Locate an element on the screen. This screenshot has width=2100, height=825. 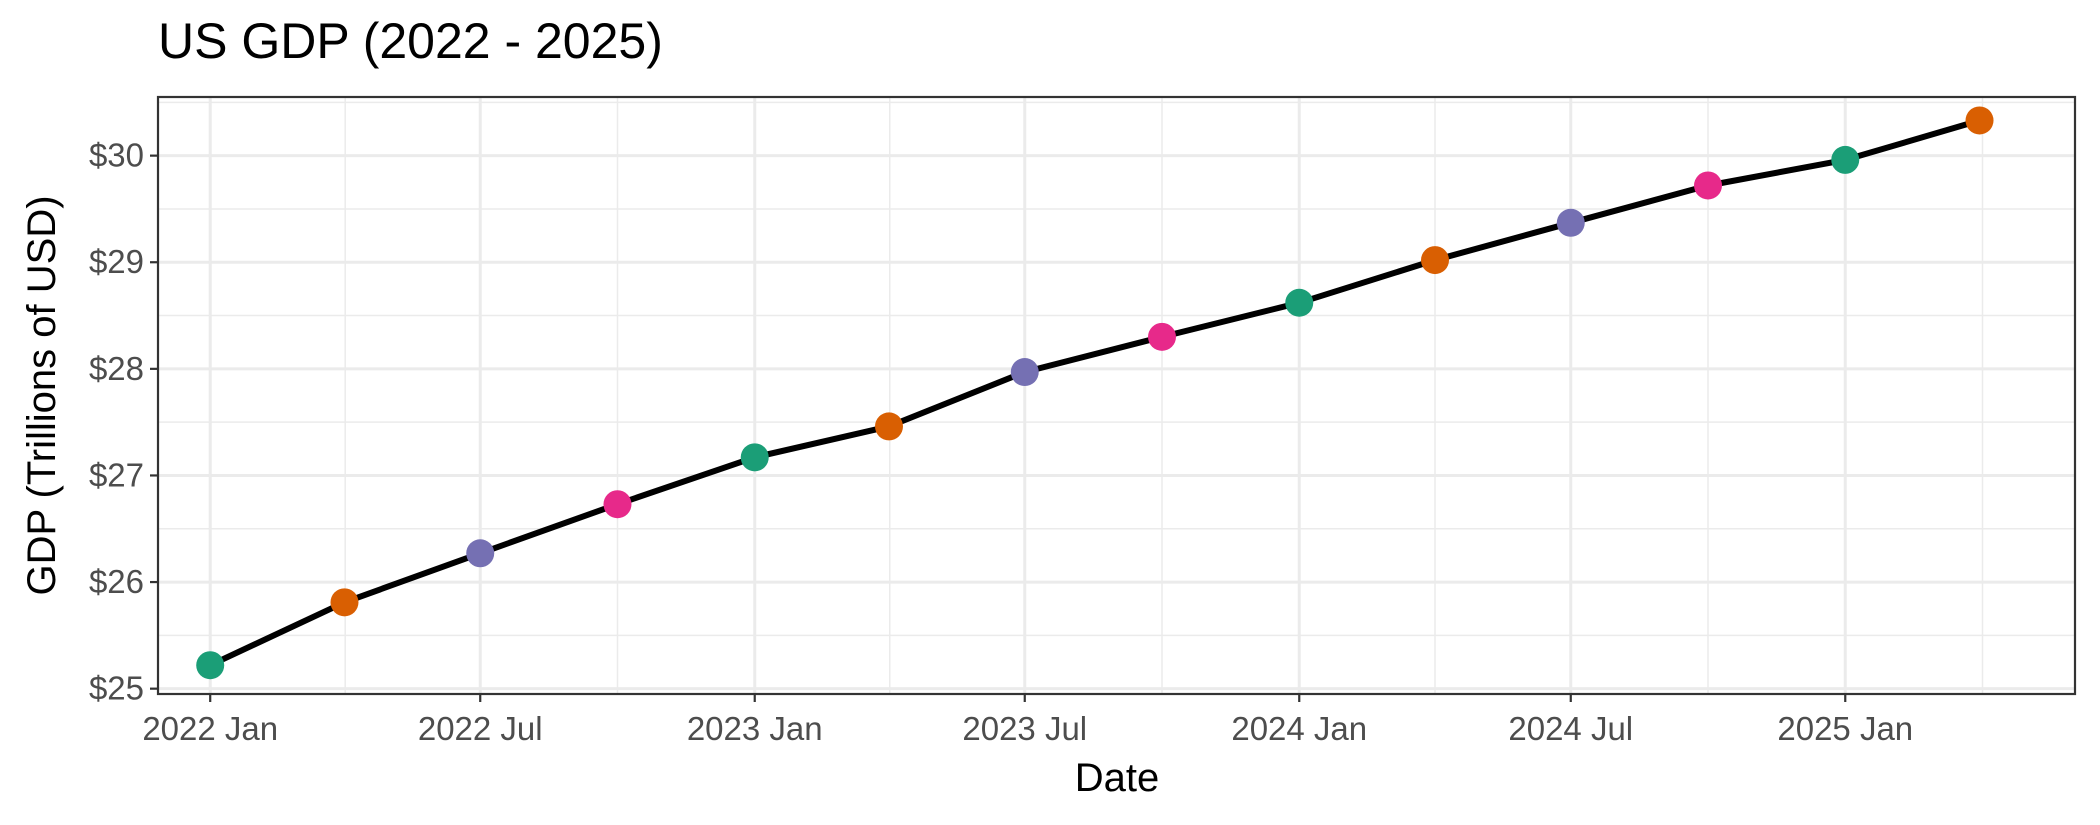
x-tick-label: 2022 Jan is located at coordinates (210, 728).